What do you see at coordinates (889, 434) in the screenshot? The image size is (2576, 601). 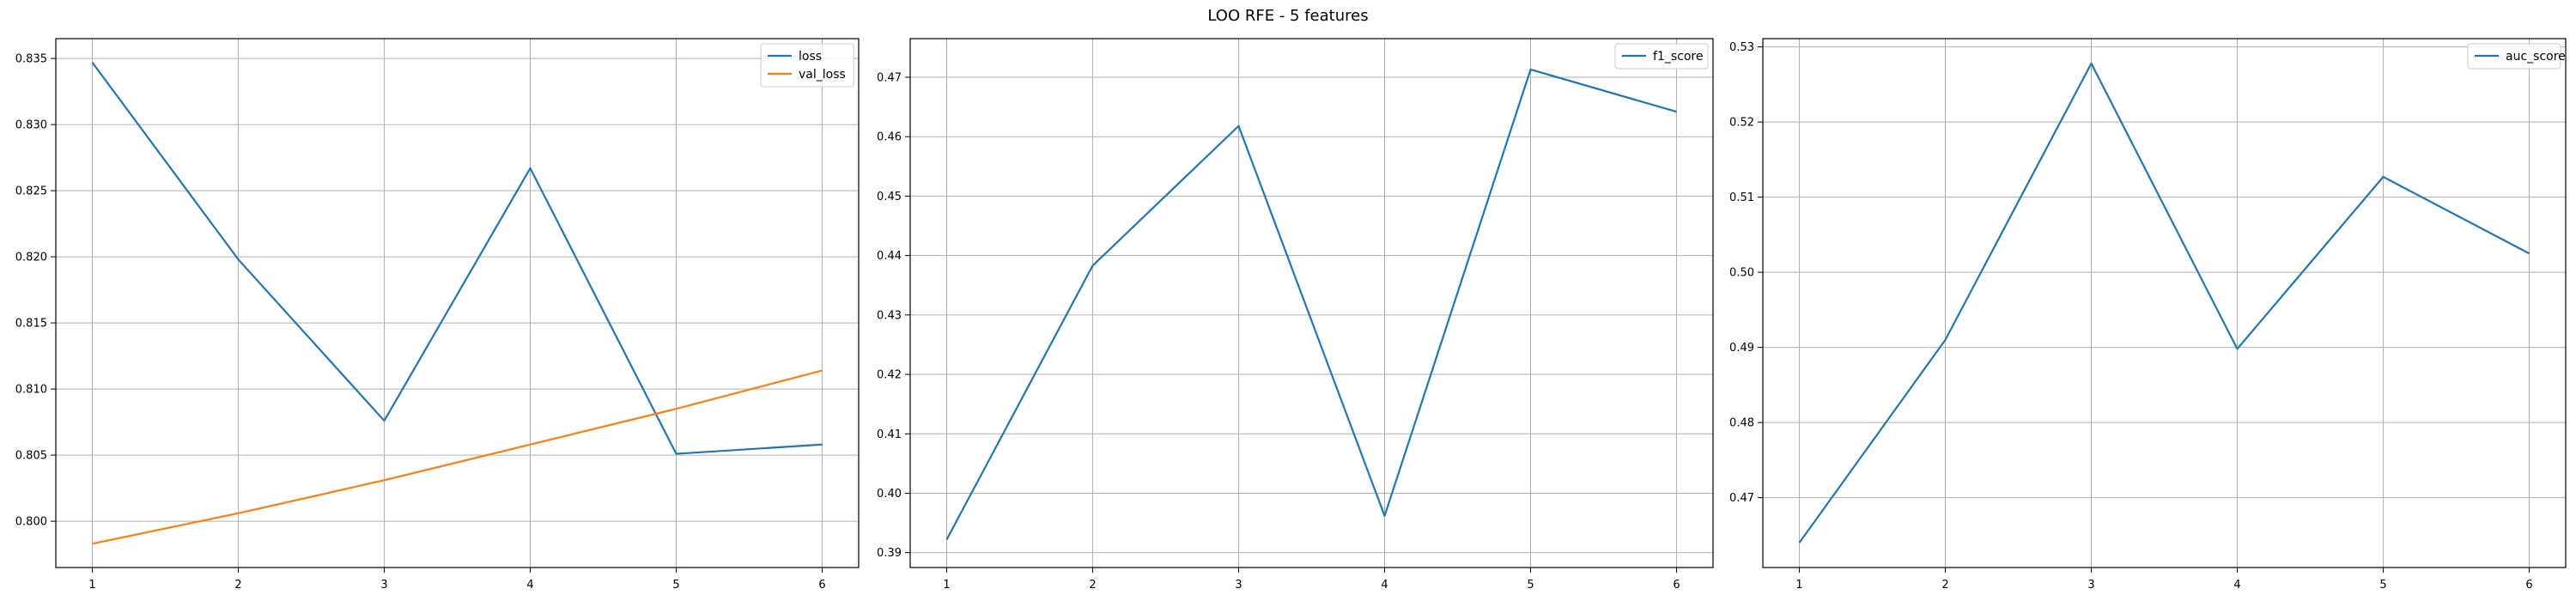 I see `y-tick-label: 0.41` at bounding box center [889, 434].